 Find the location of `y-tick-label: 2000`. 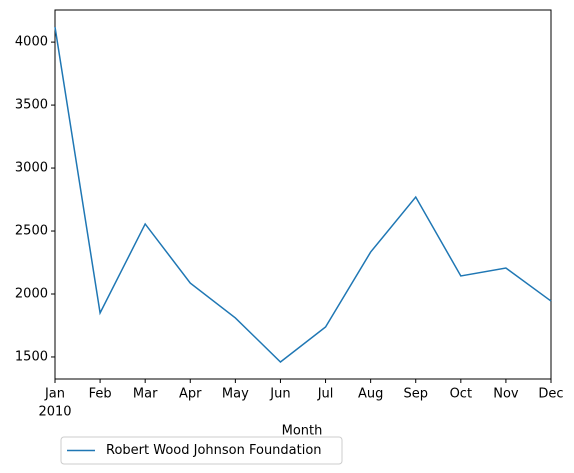

y-tick-label: 2000 is located at coordinates (31, 293).